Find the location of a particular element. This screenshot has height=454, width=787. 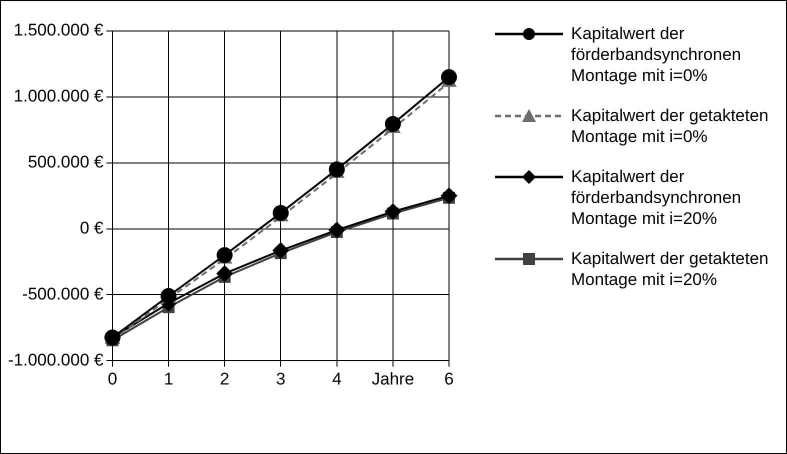

legend-label: Kapitalwert der förderbandsynchronen Montage mit i=0% is located at coordinates (656, 54).